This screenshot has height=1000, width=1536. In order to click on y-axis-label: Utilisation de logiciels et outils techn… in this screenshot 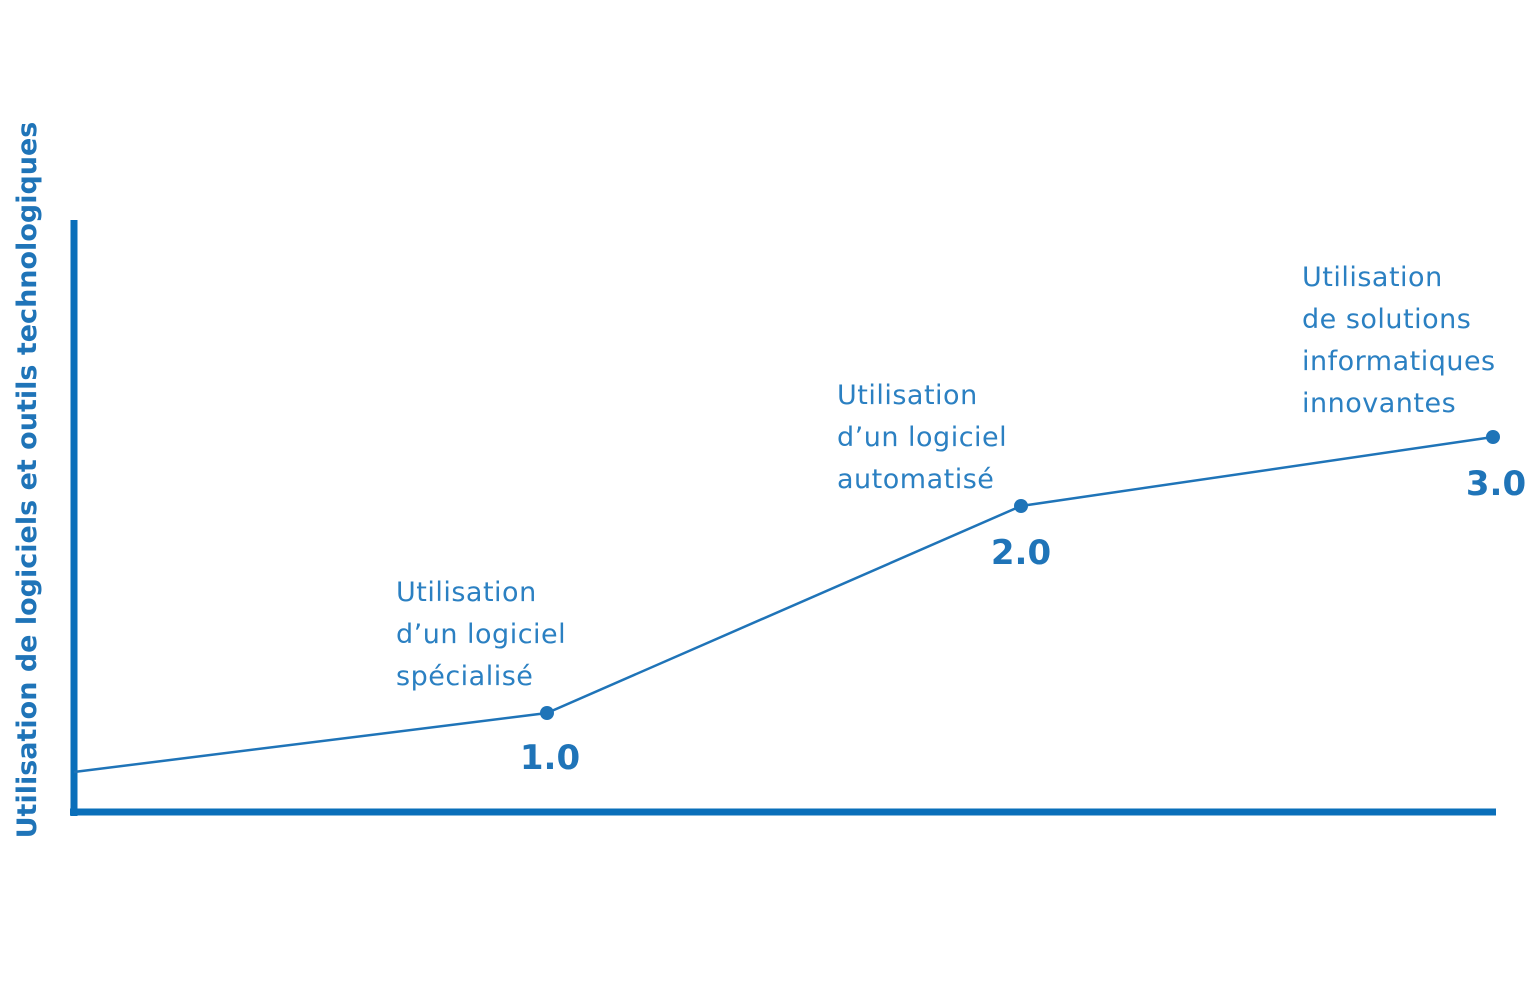, I will do `click(27, 480)`.